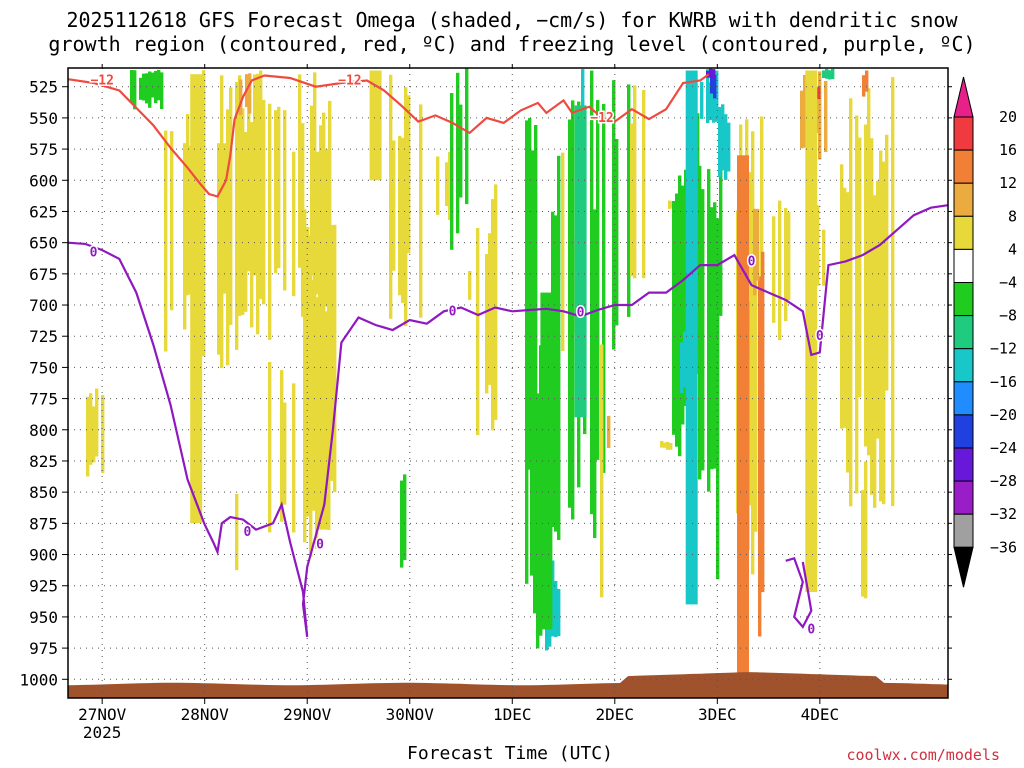 The width and height of the screenshot is (1024, 768). I want to click on colorbar-label: 16, so click(1008, 150).